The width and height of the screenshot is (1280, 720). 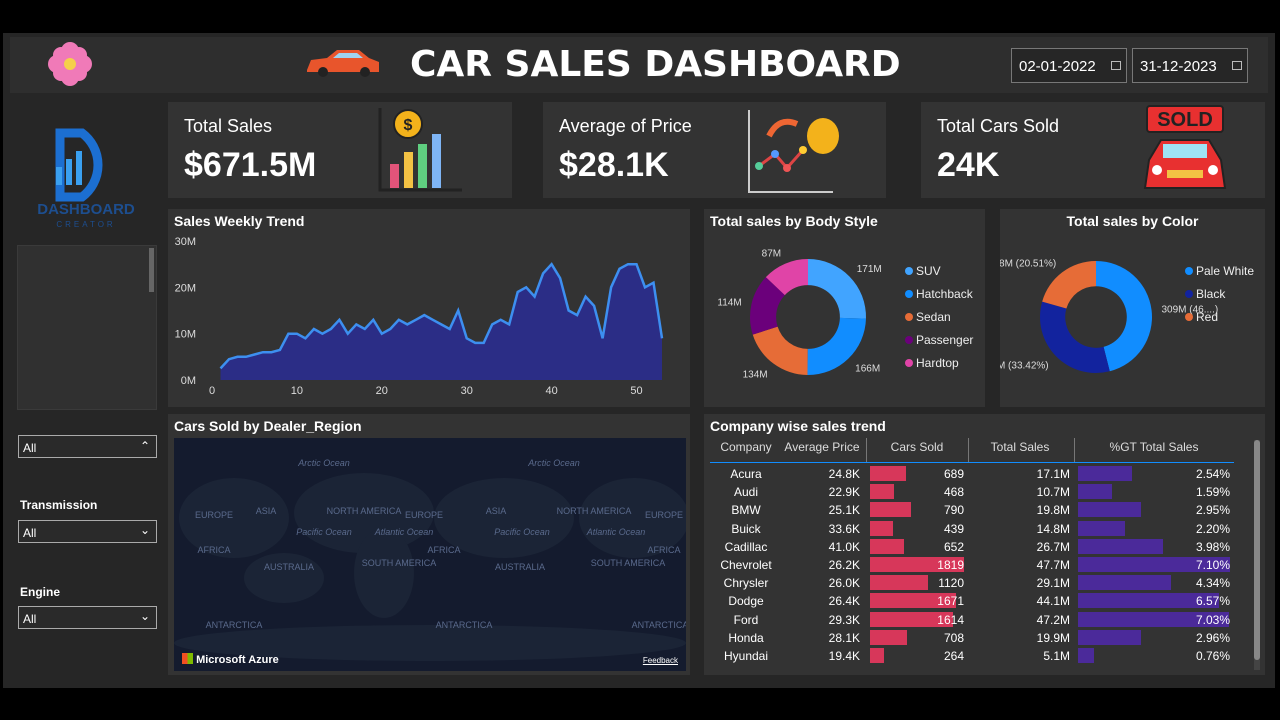 I want to click on data-label: 138M (20.51%), so click(x=1028, y=264).